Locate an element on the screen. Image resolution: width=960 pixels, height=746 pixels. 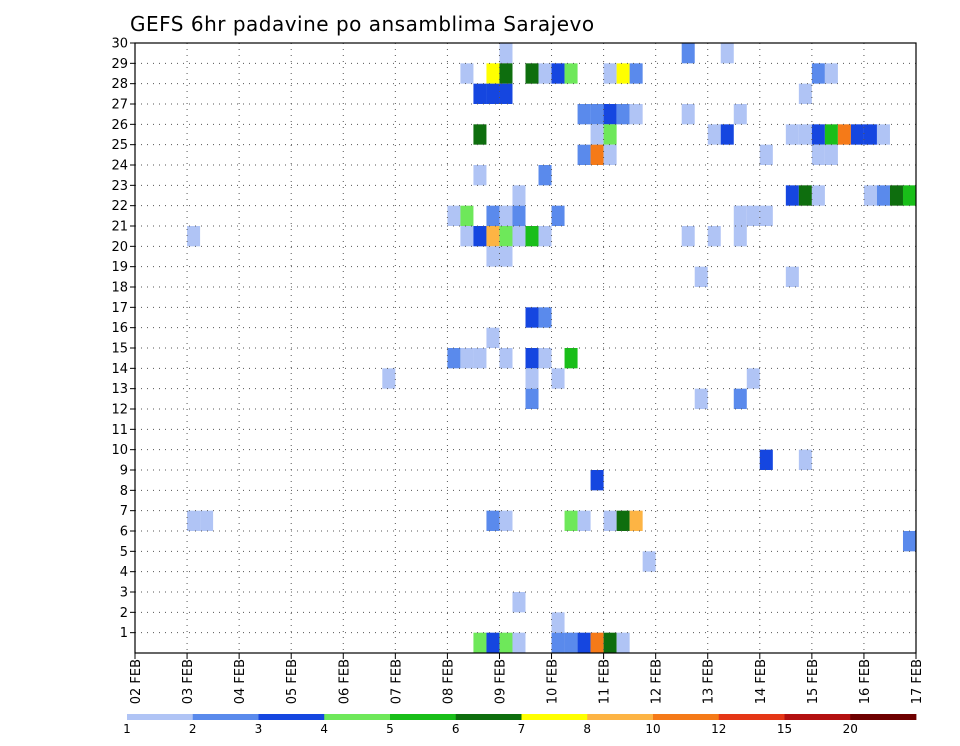
y-tick-label: 4 is located at coordinates (124, 572).